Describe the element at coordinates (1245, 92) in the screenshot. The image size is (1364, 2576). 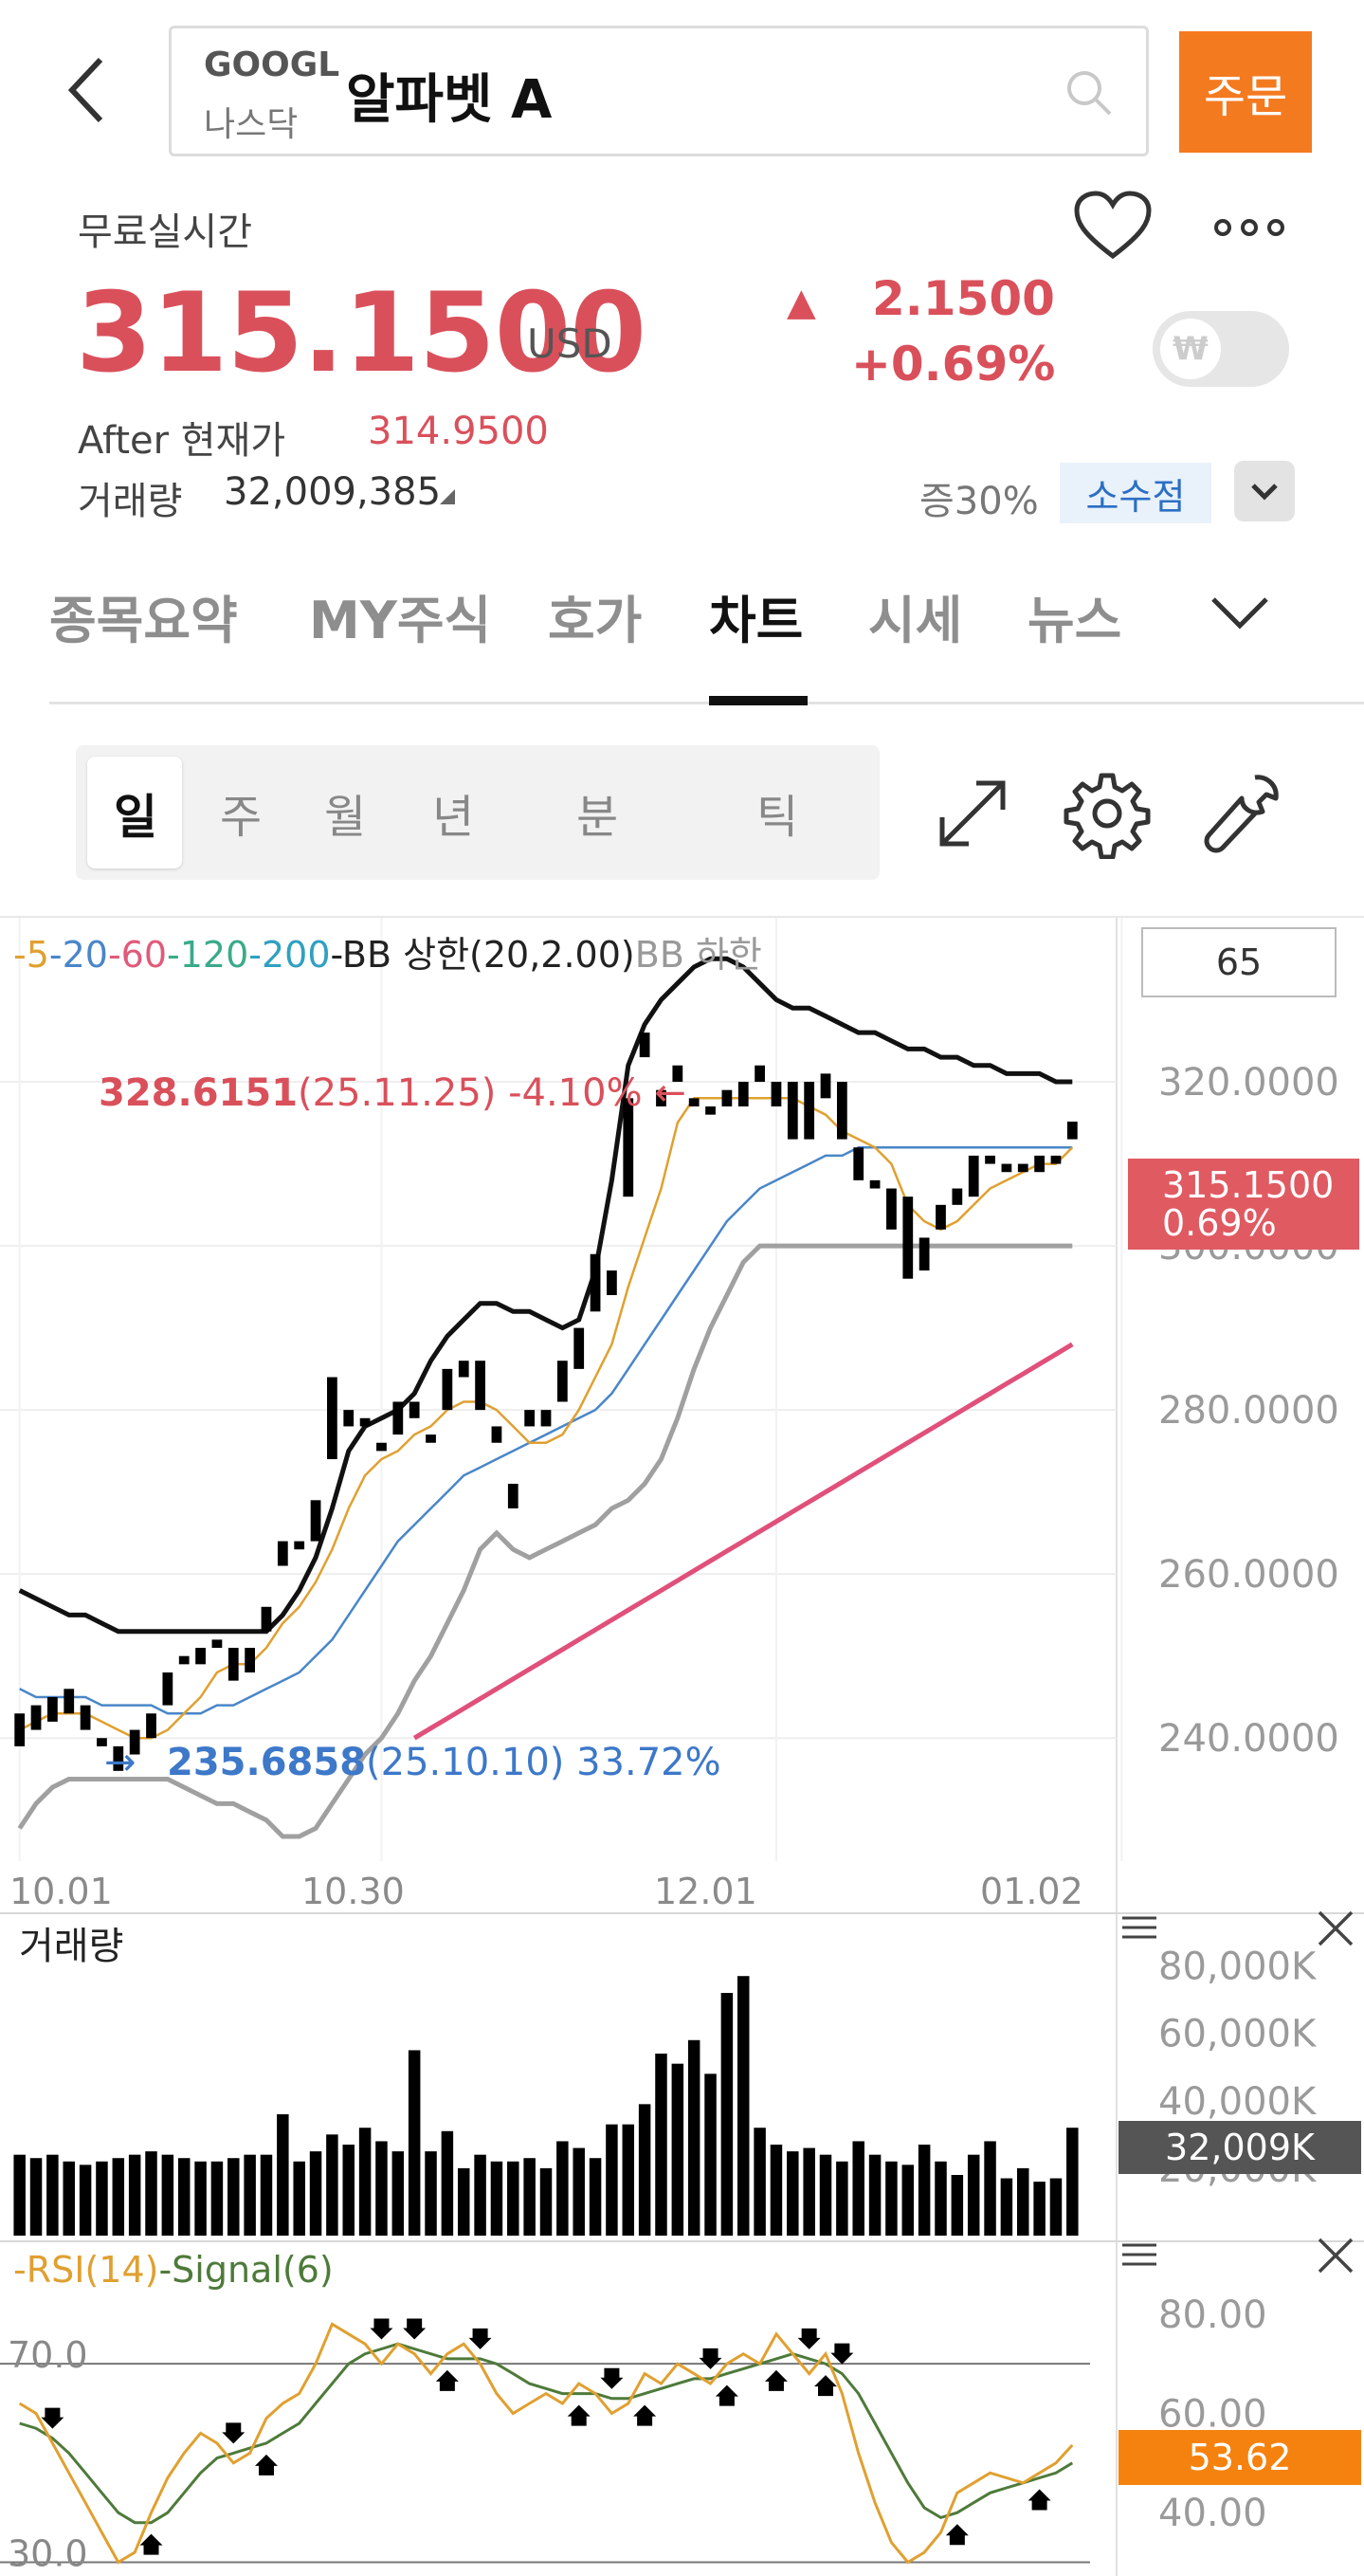
I see `order-button: 주문` at that location.